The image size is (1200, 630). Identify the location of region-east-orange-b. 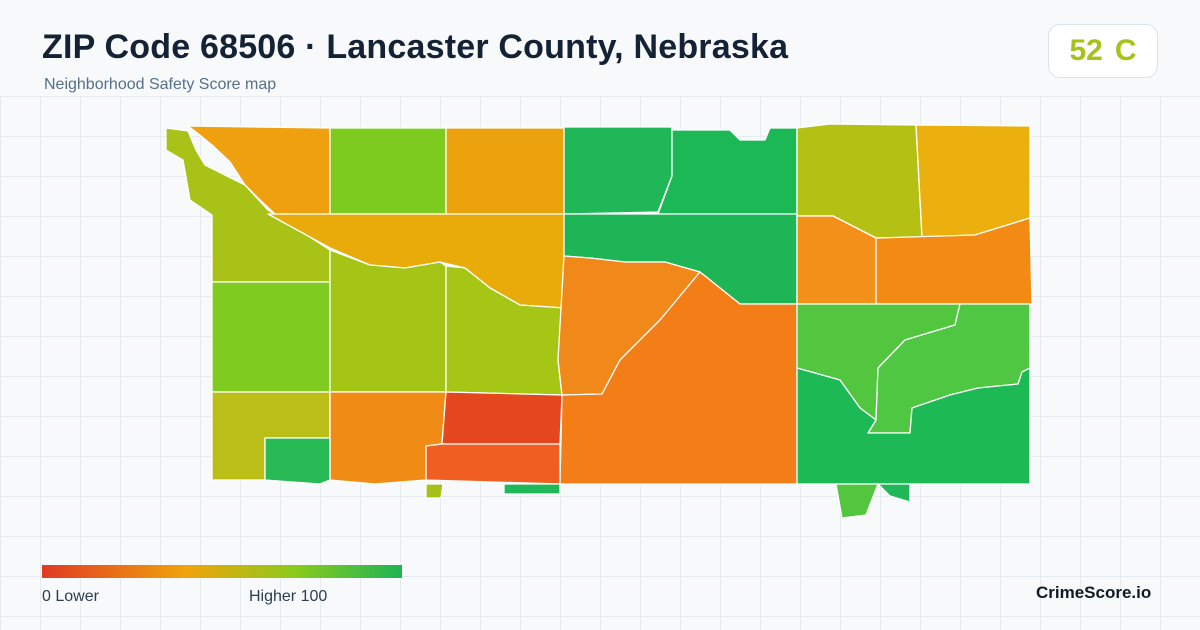
(954, 261).